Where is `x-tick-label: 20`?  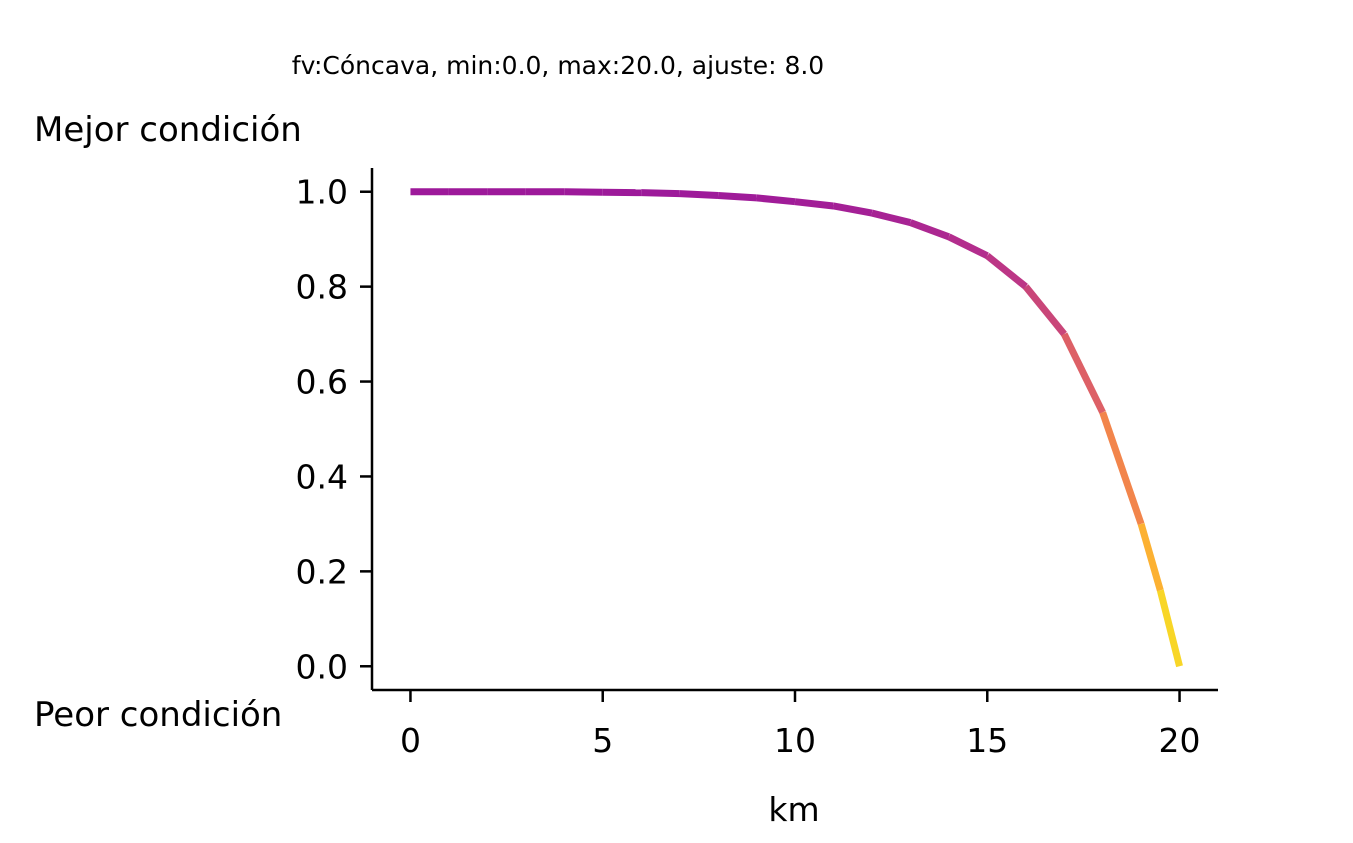 x-tick-label: 20 is located at coordinates (1180, 740).